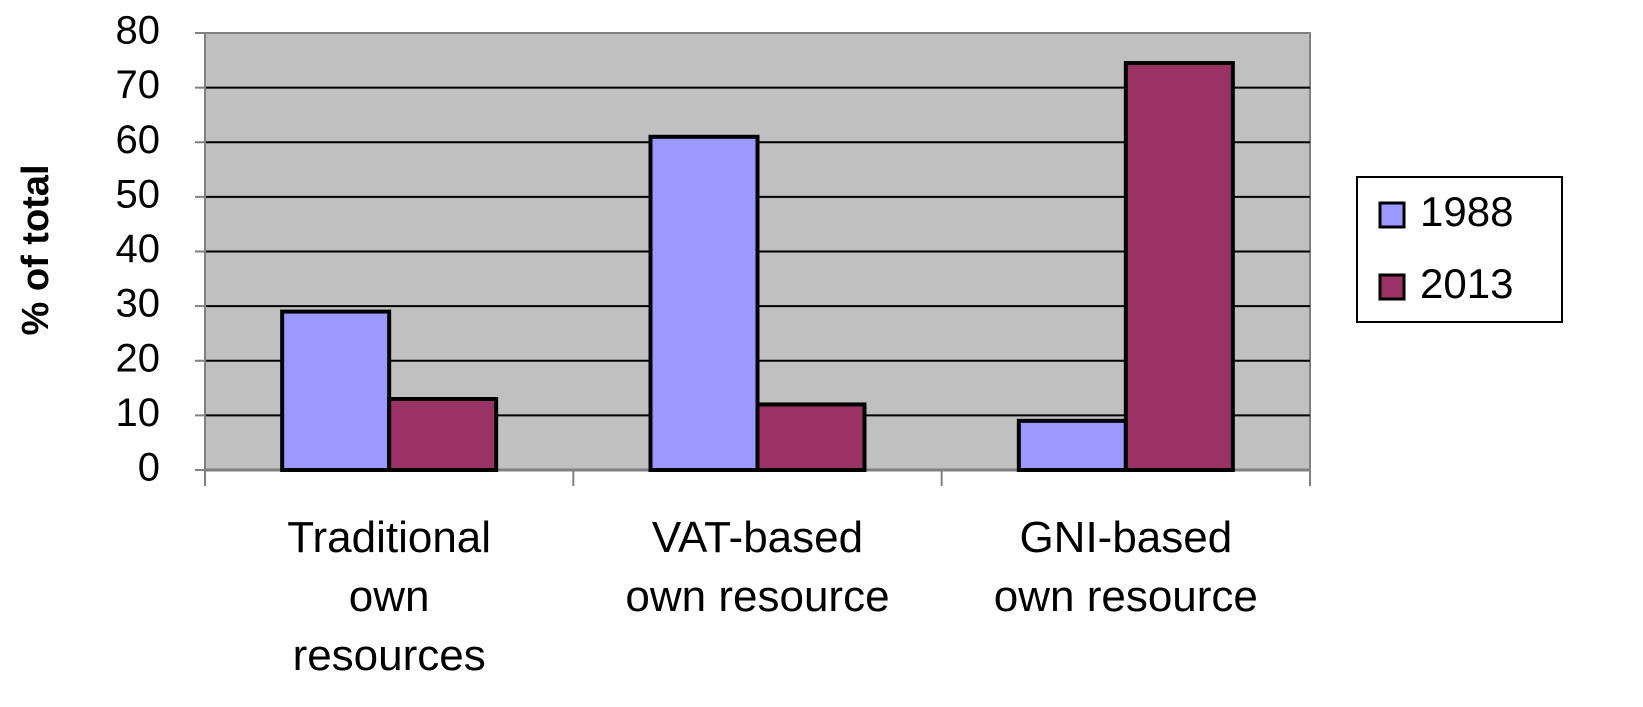  What do you see at coordinates (1126, 567) in the screenshot?
I see `x-tick-label: GNI-based own resource` at bounding box center [1126, 567].